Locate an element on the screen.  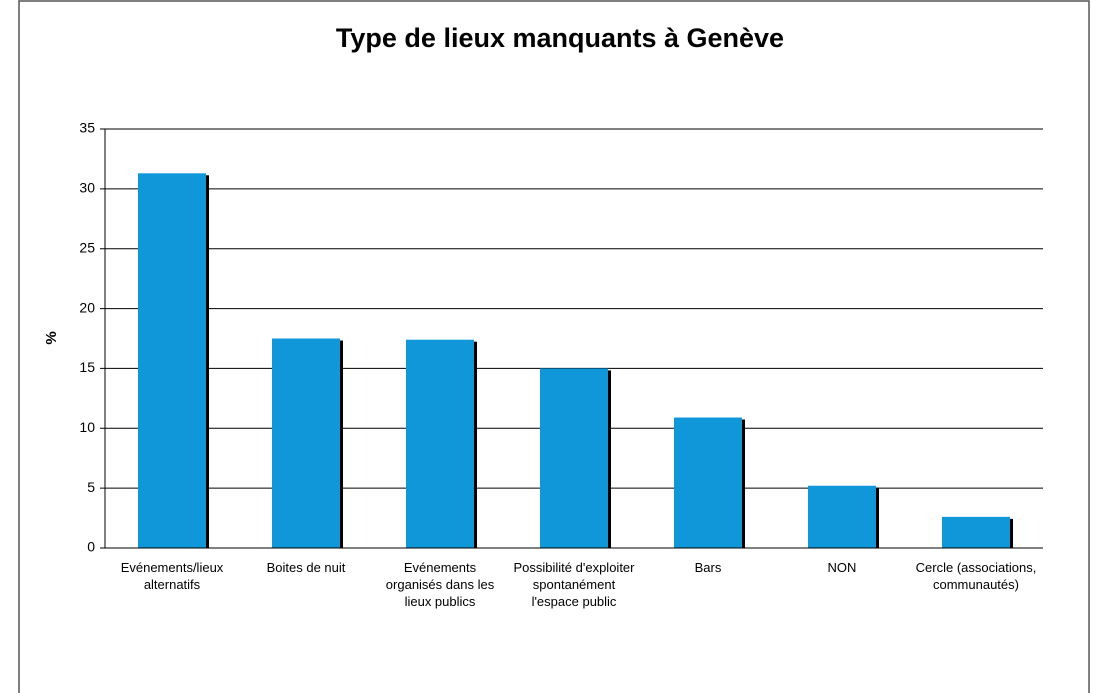
y-tick-label: 20 is located at coordinates (87, 307).